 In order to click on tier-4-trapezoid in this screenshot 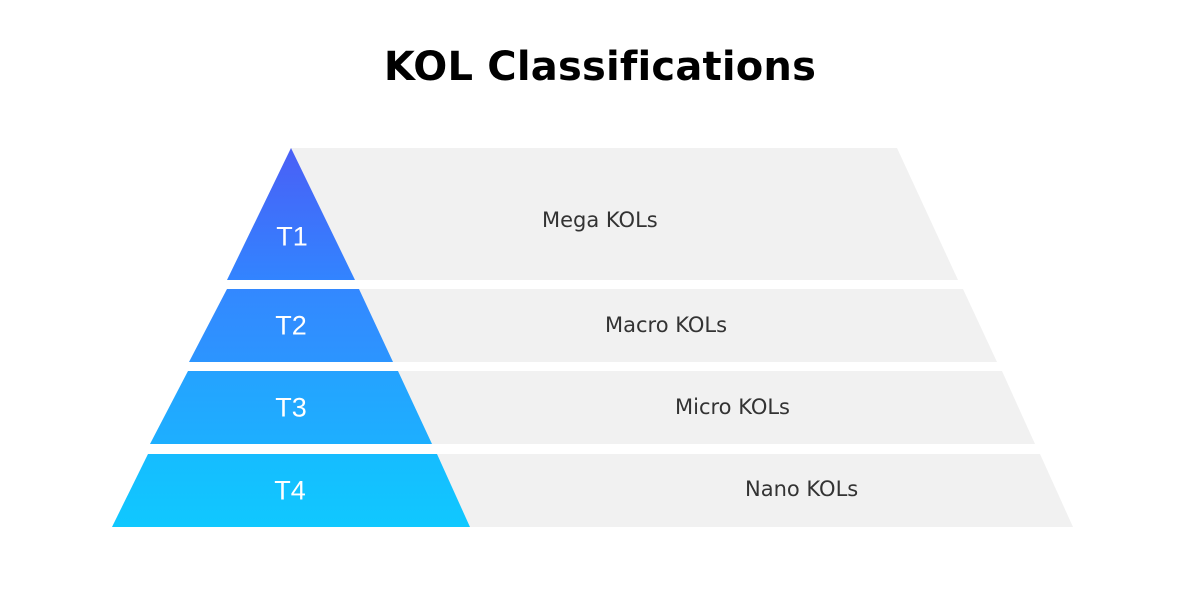, I will do `click(291, 490)`.